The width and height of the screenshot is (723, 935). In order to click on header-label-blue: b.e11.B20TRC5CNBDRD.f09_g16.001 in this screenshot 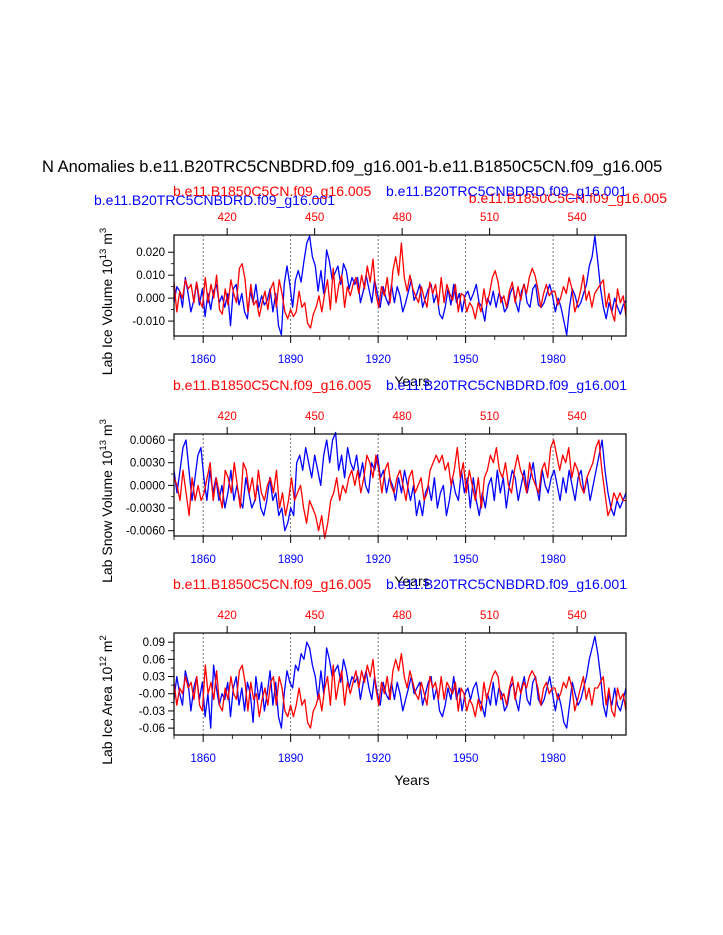, I will do `click(214, 200)`.